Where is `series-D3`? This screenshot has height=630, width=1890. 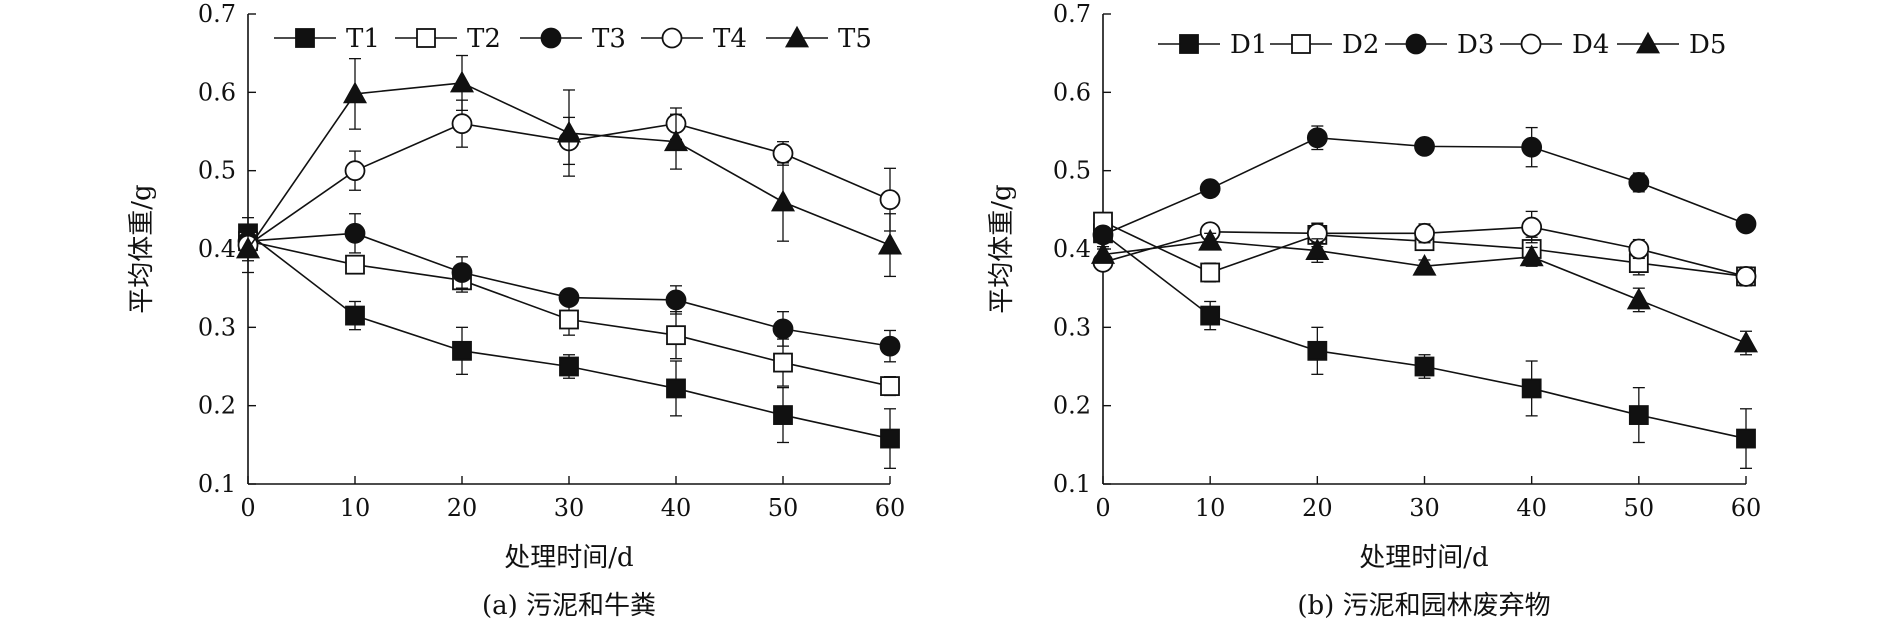
series-D3 is located at coordinates (1424, 185).